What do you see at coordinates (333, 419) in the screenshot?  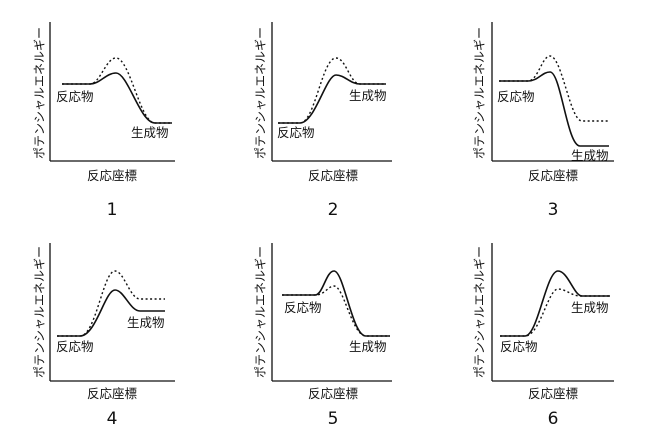 I see `panel-number: 5` at bounding box center [333, 419].